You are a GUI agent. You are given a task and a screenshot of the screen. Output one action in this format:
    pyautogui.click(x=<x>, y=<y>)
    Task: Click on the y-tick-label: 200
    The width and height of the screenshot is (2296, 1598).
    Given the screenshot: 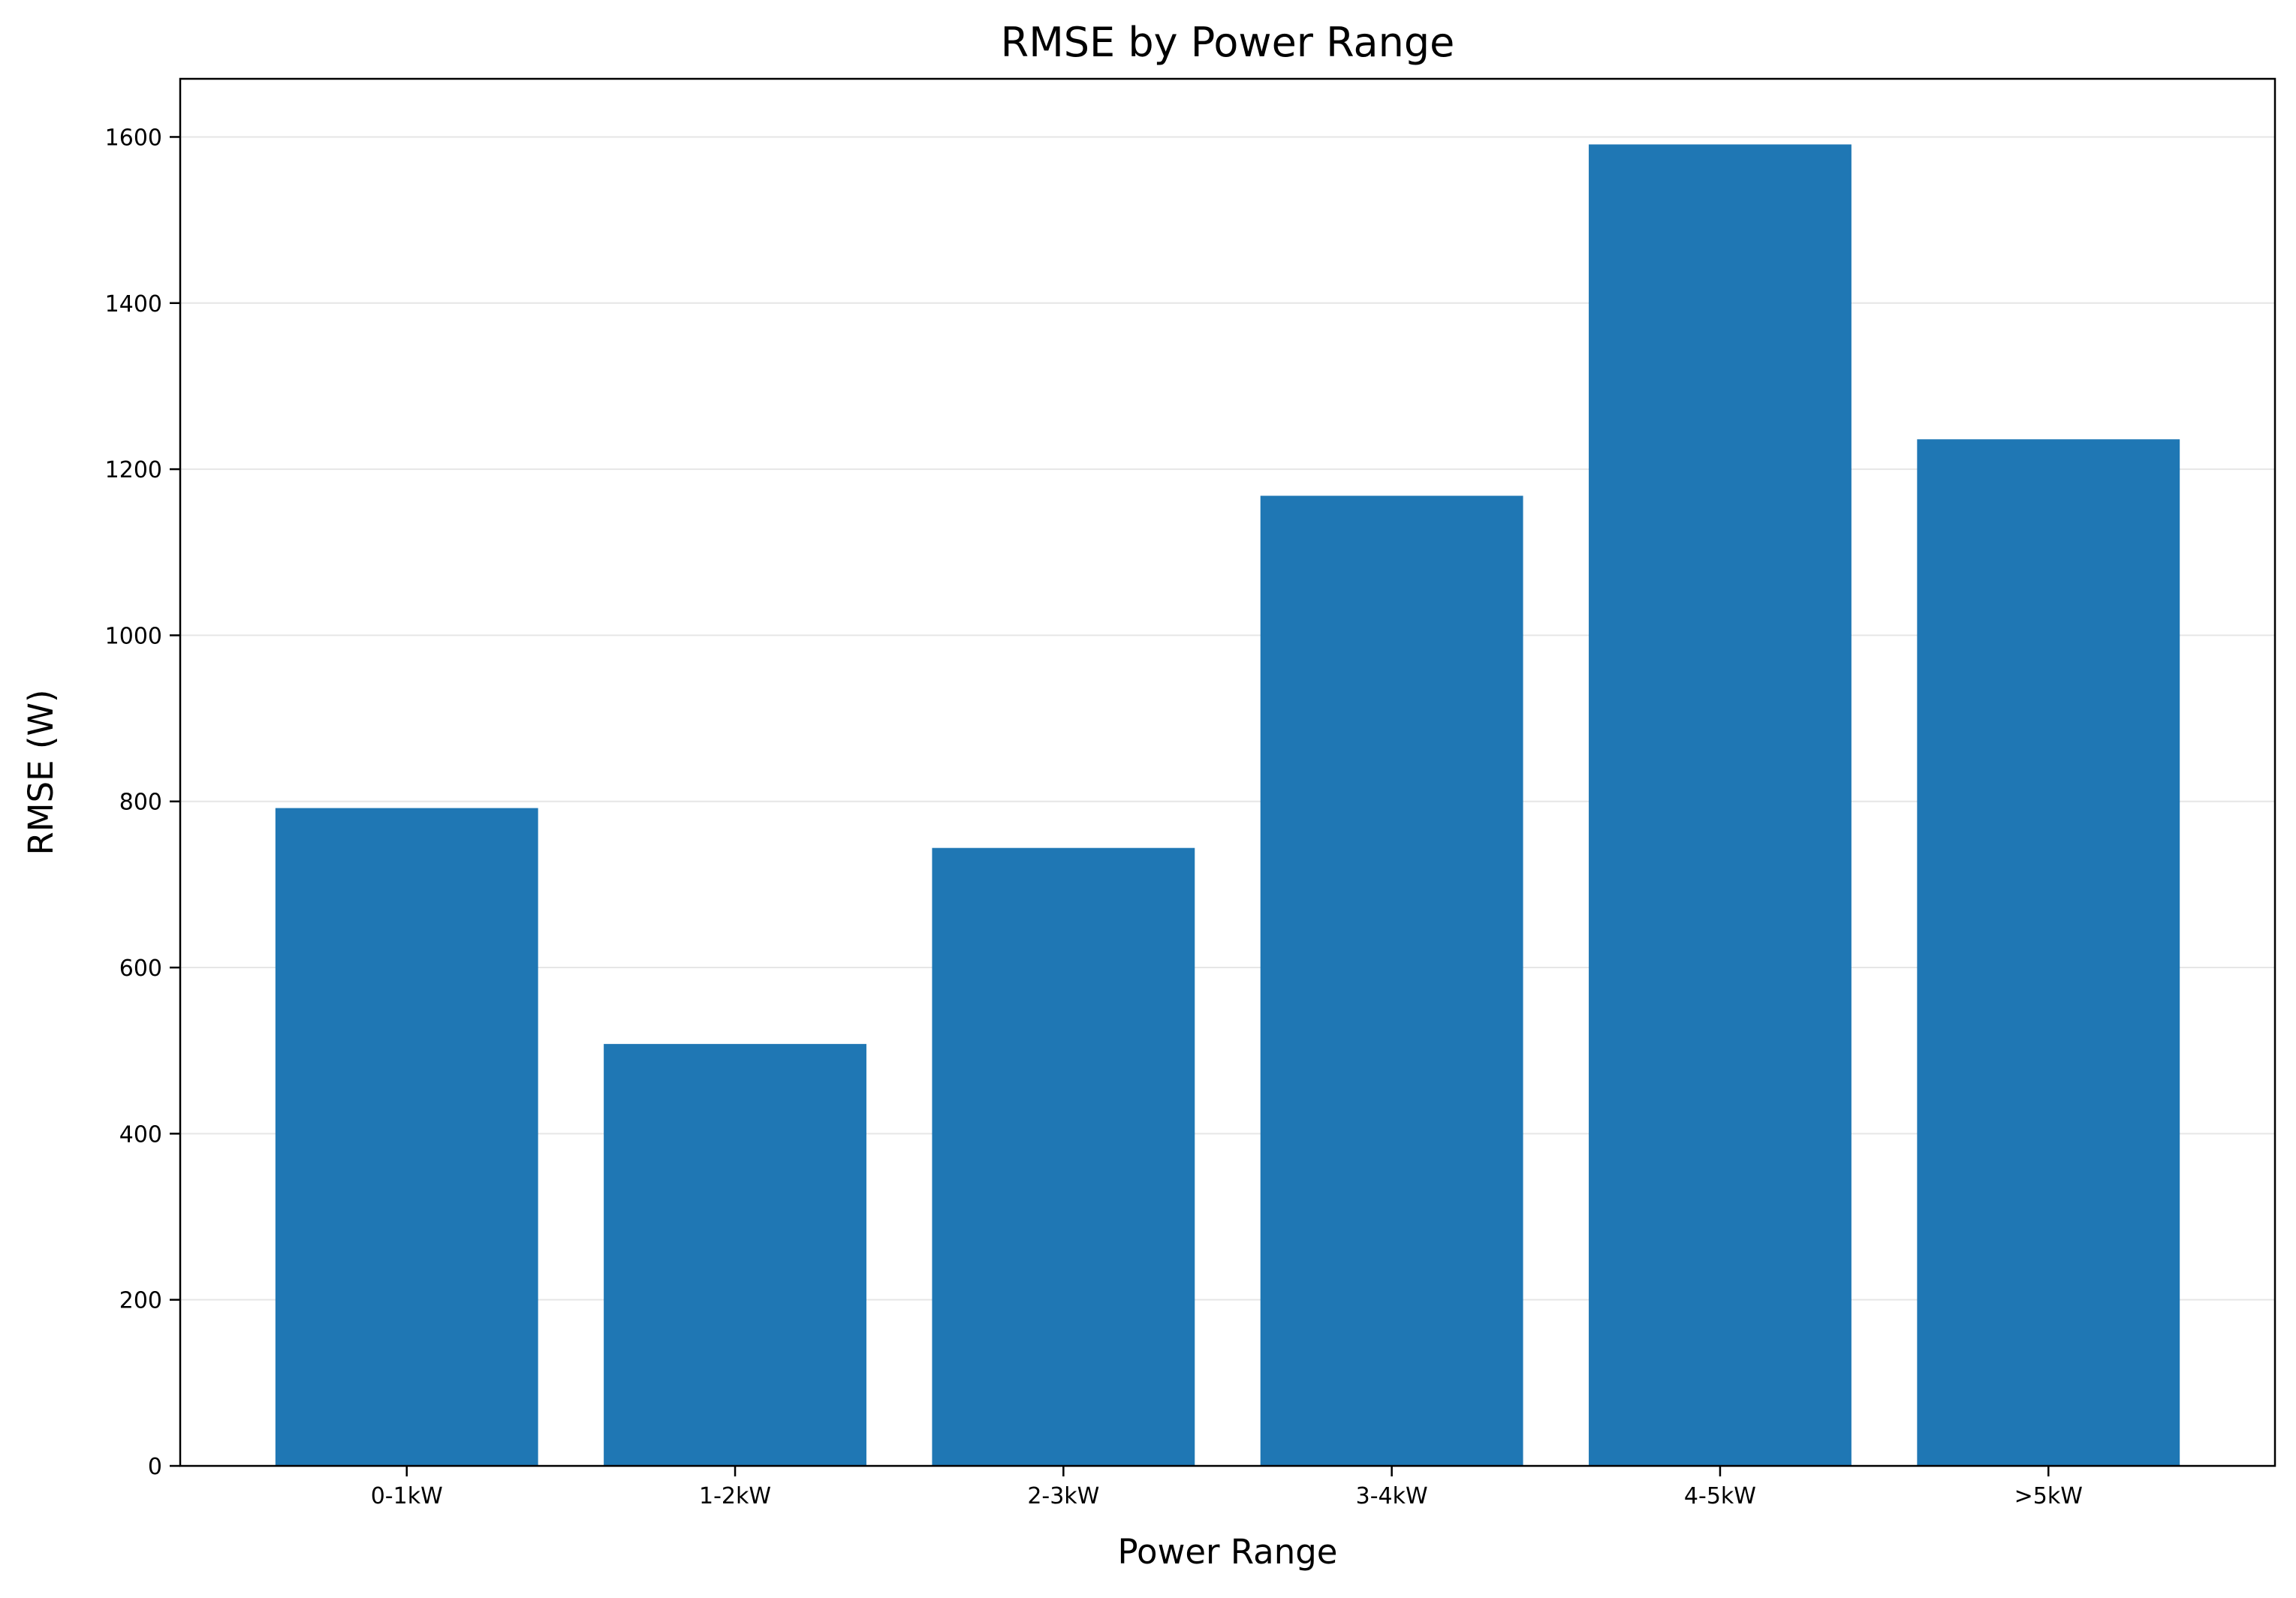 What is the action you would take?
    pyautogui.click(x=140, y=1301)
    